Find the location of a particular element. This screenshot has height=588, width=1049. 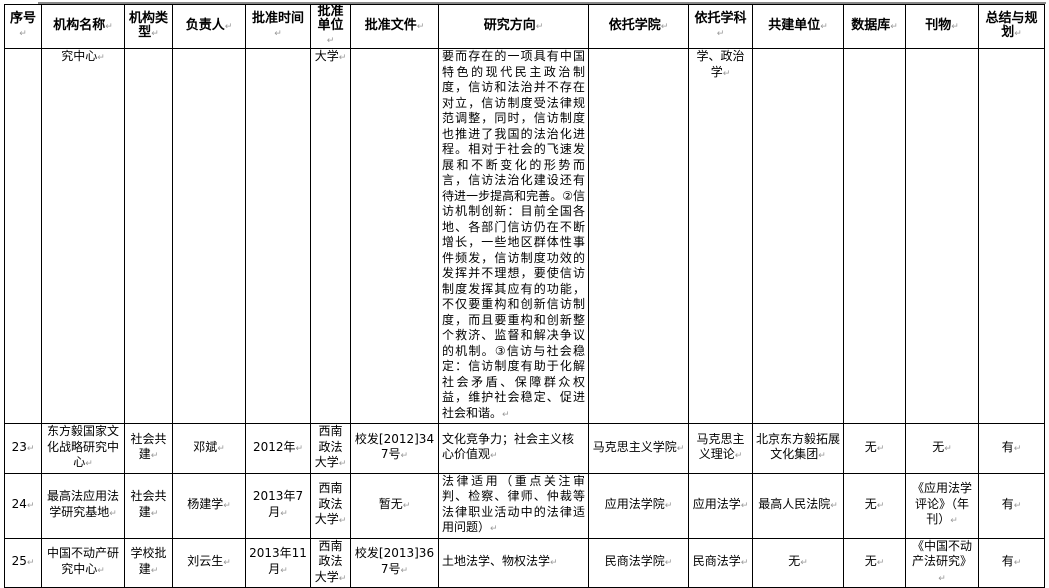

header-partner: 共建单位 is located at coordinates (798, 26).